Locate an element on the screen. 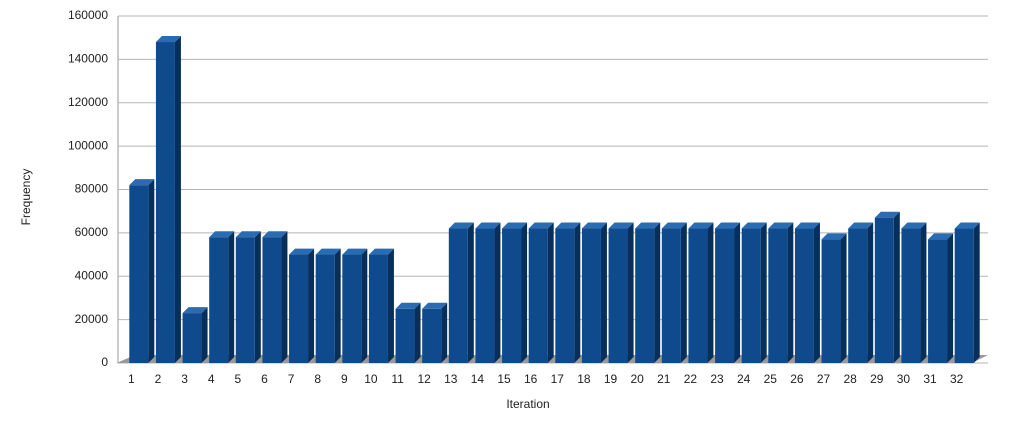  y-tick-label: 100000 is located at coordinates (88, 145).